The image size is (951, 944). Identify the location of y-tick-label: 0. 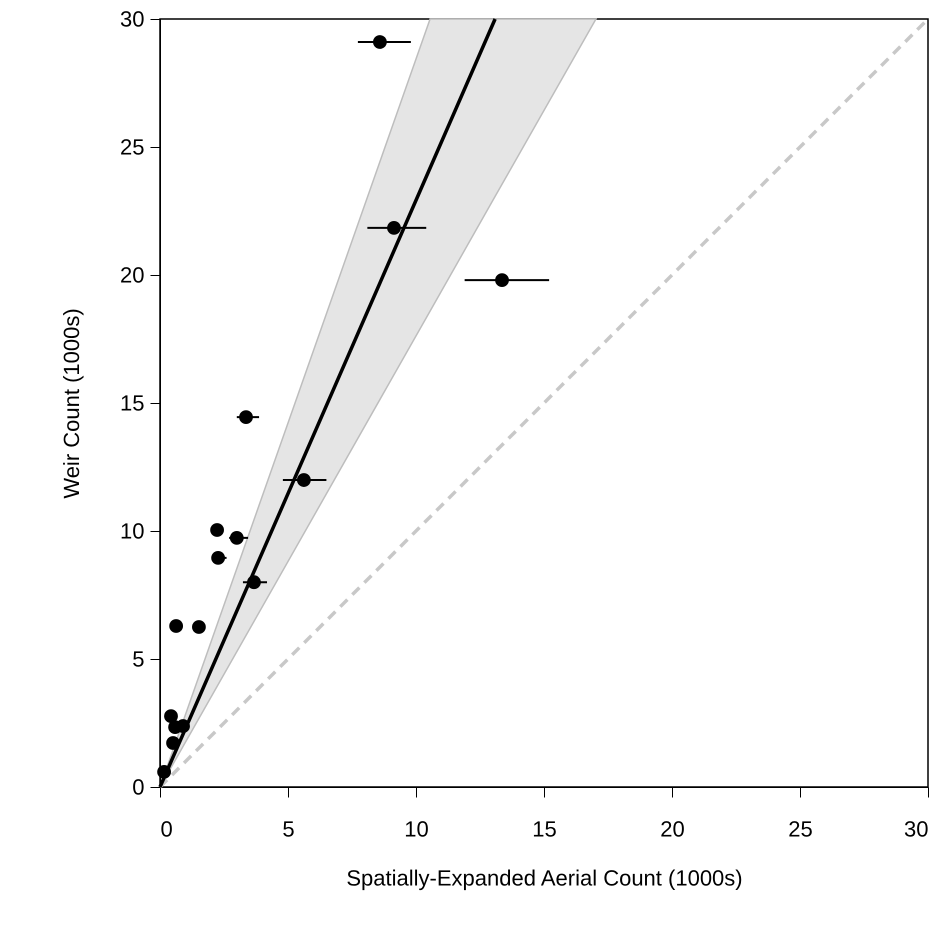
(138, 787).